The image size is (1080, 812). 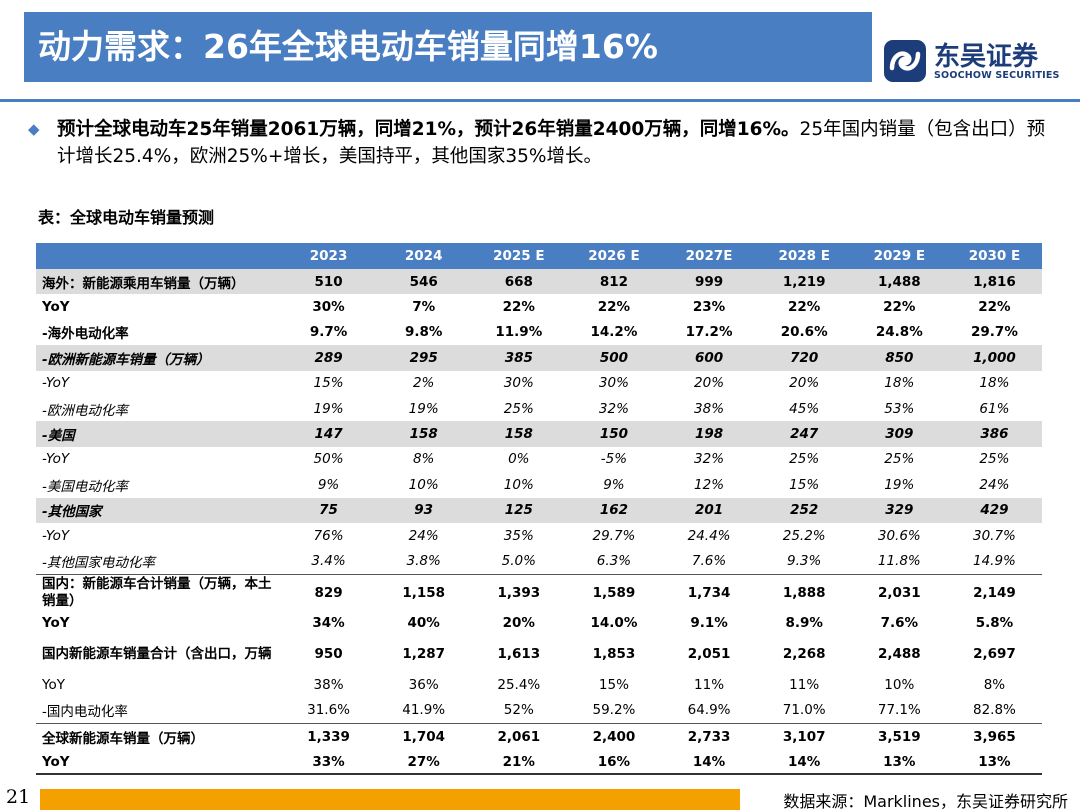 What do you see at coordinates (614, 761) in the screenshot?
I see `table-cell: 16%` at bounding box center [614, 761].